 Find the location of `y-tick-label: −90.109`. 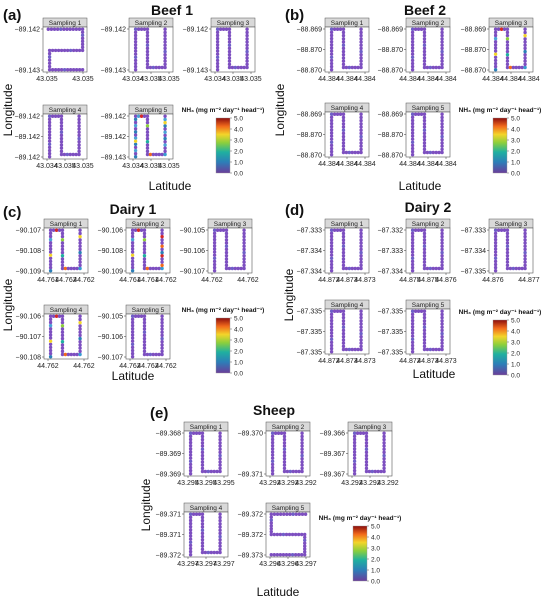

y-tick-label: −90.109 is located at coordinates (29, 271).